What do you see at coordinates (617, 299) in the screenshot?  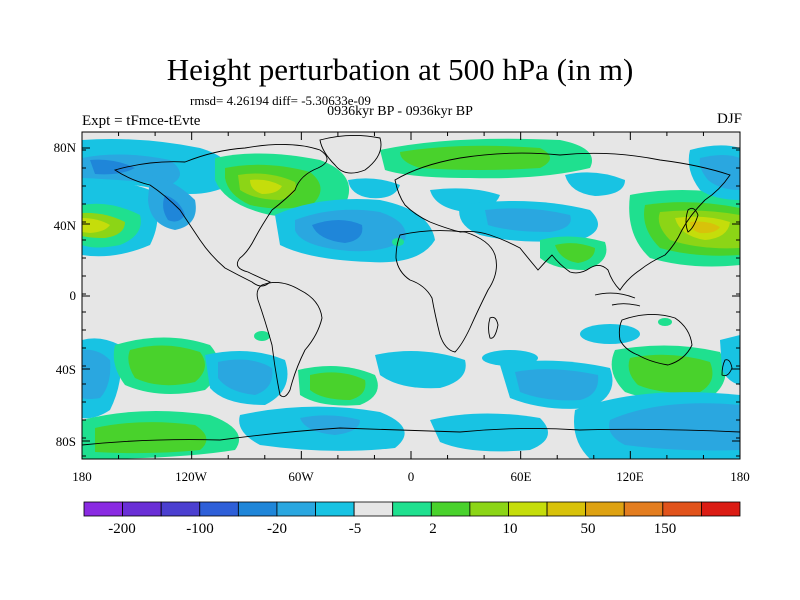 I see `indonesia-outline` at bounding box center [617, 299].